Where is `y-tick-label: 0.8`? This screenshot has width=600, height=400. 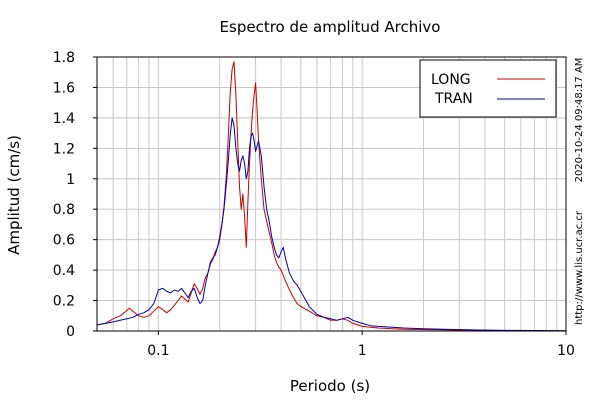 y-tick-label: 0.8 is located at coordinates (64, 210).